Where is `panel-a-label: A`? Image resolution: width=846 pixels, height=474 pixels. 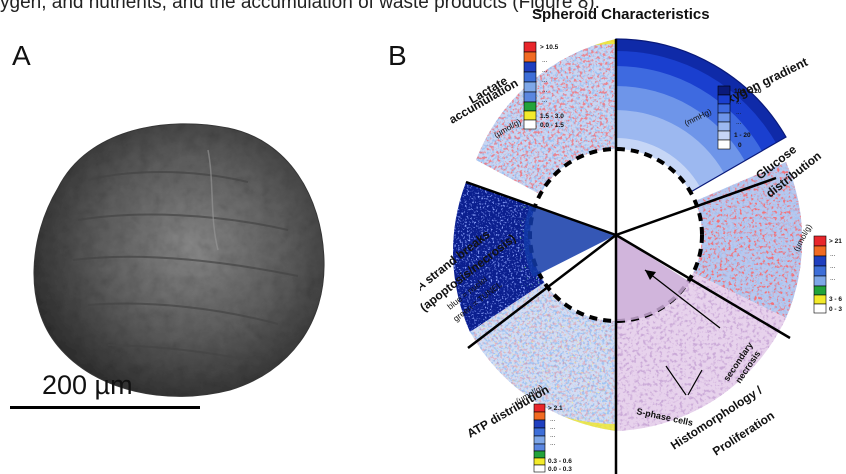 panel-a-label: A is located at coordinates (21, 55).